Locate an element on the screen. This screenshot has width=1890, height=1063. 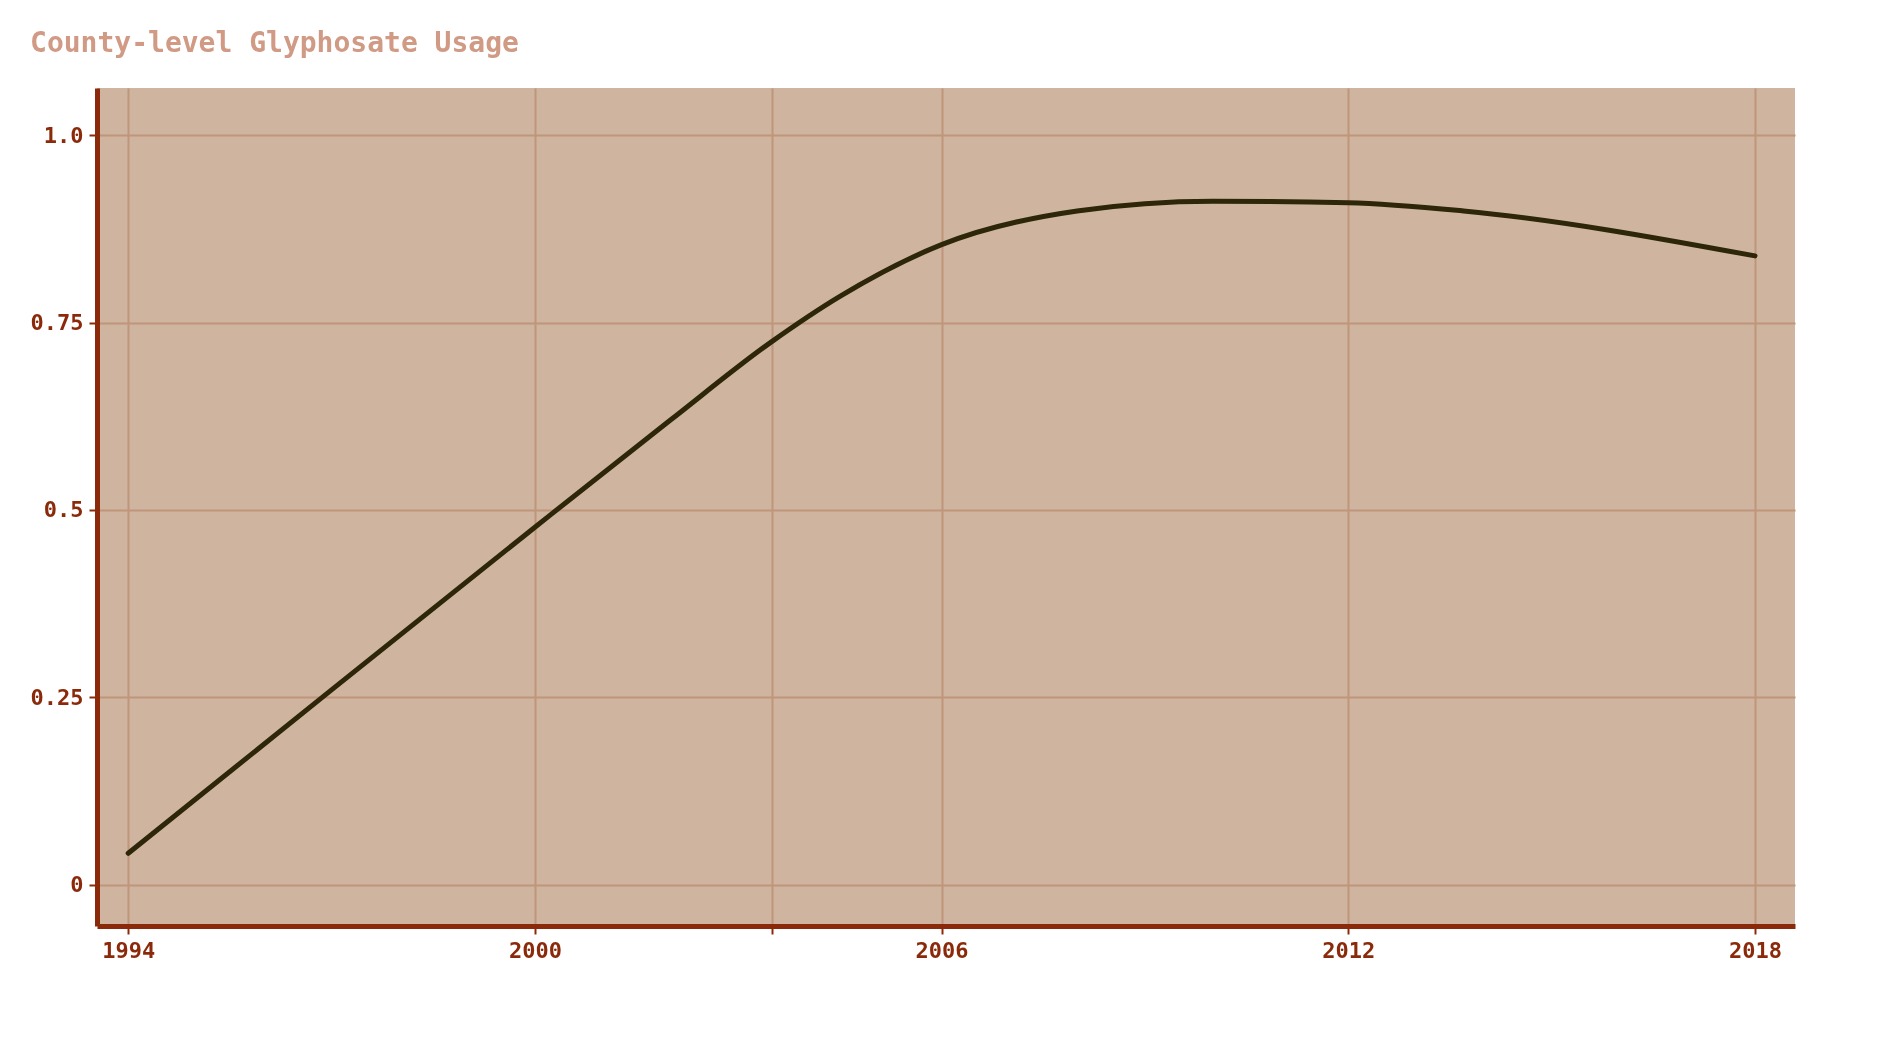
y-tick-label: 0.5 is located at coordinates (63, 510).